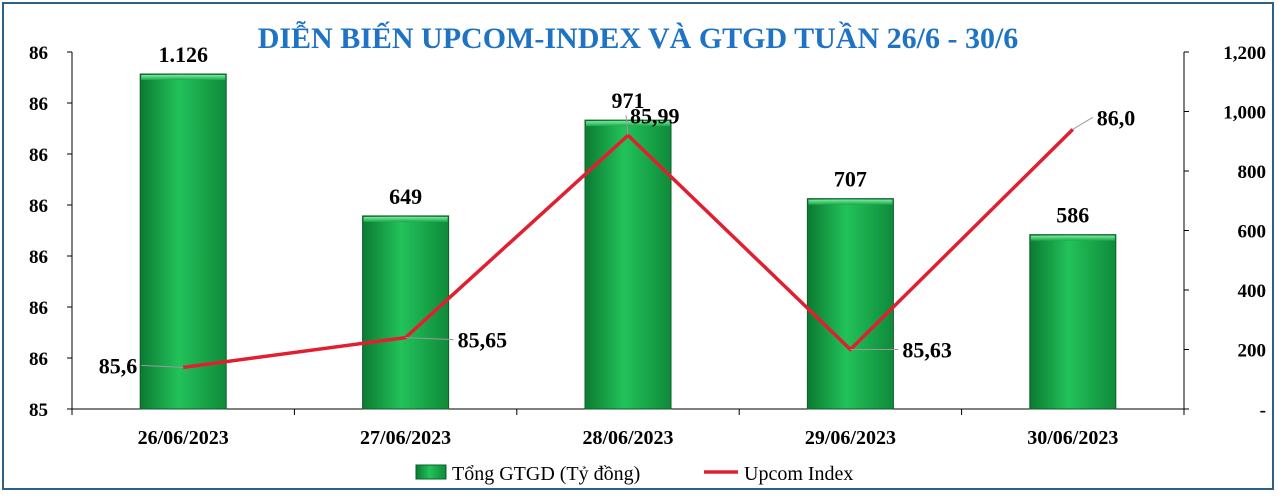  What do you see at coordinates (1244, 113) in the screenshot?
I see `right-tick-label: 1,000` at bounding box center [1244, 113].